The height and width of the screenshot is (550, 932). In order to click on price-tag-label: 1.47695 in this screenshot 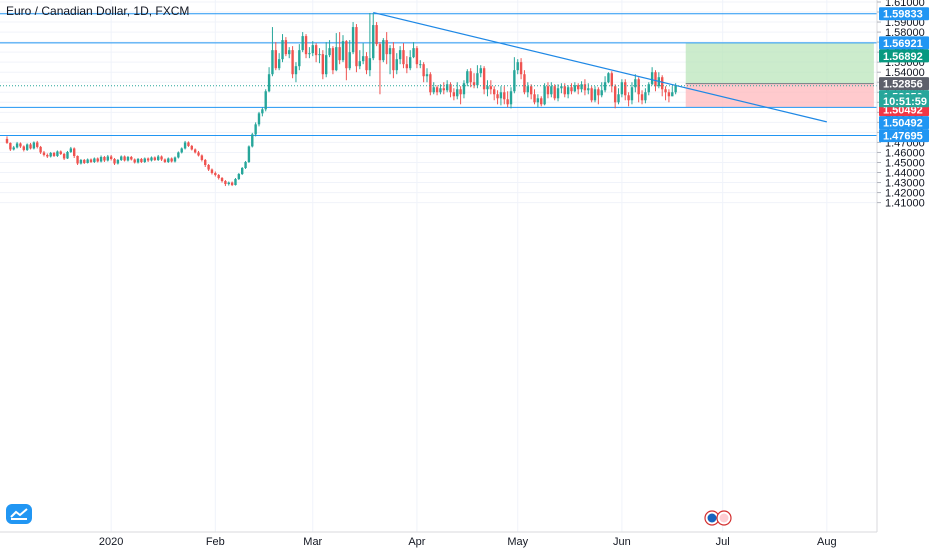, I will do `click(903, 137)`.